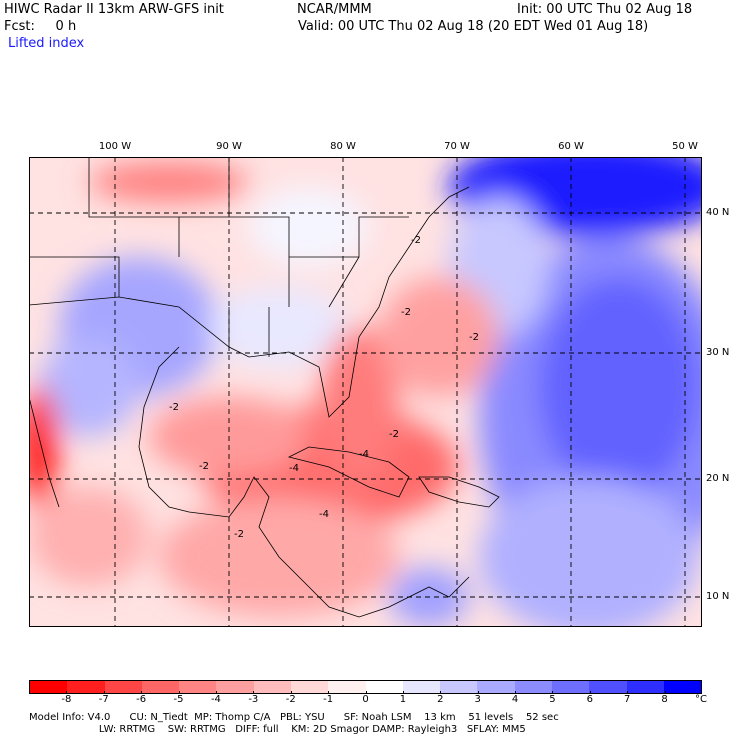  Describe the element at coordinates (334, 9) in the screenshot. I see `source-label: NCAR/MMM` at that location.